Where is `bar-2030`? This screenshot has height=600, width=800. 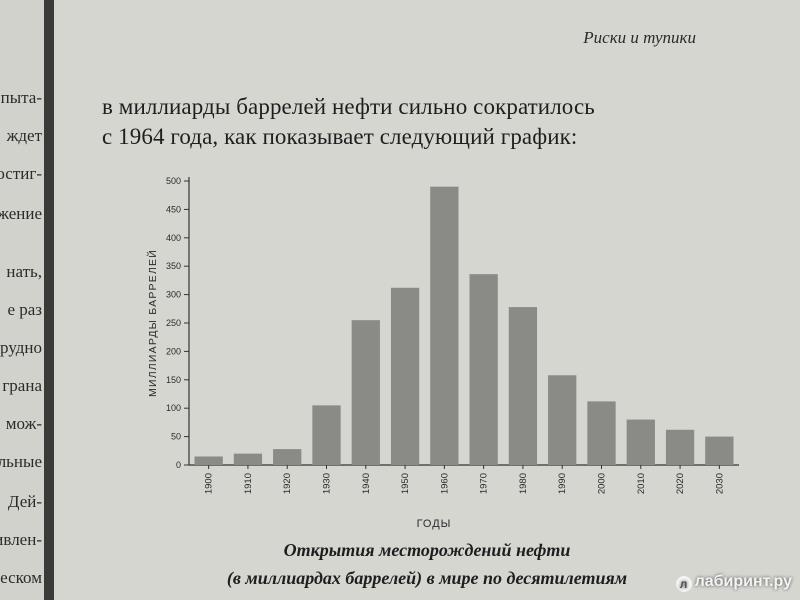 bar-2030 is located at coordinates (719, 450).